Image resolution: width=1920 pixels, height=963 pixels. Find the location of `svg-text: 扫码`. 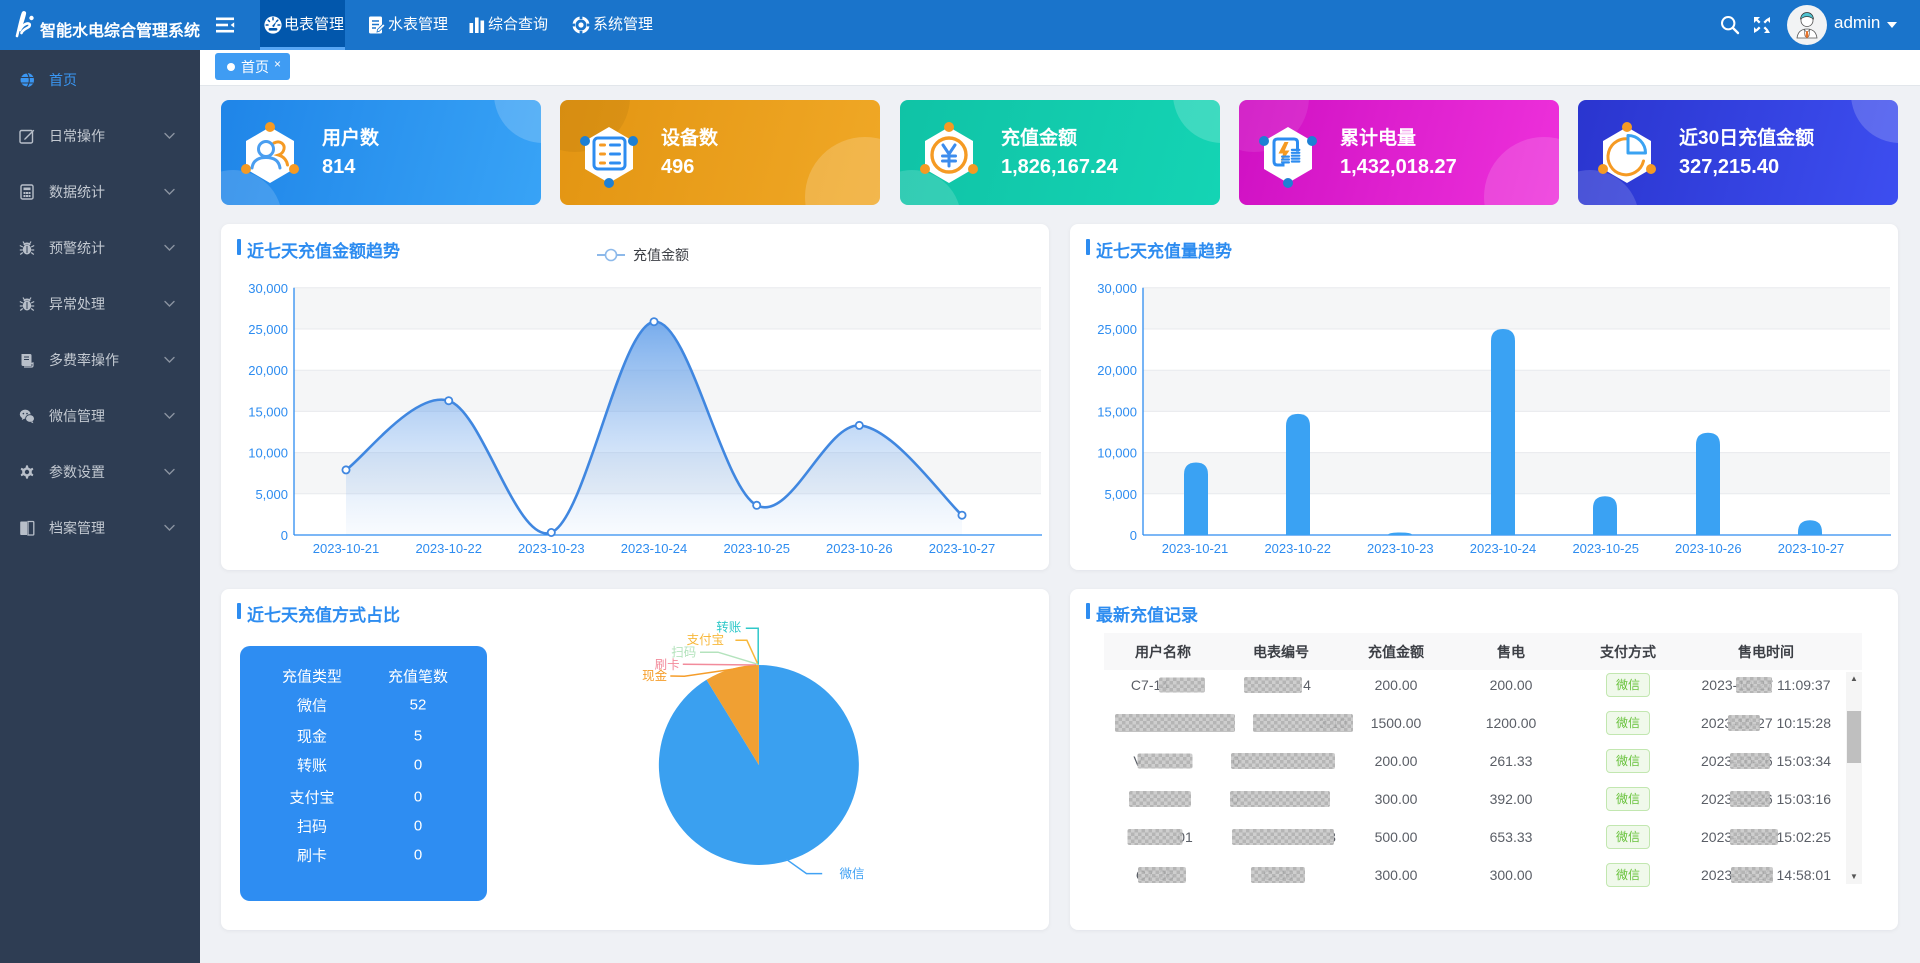

svg-text: 扫码 is located at coordinates (683, 652).